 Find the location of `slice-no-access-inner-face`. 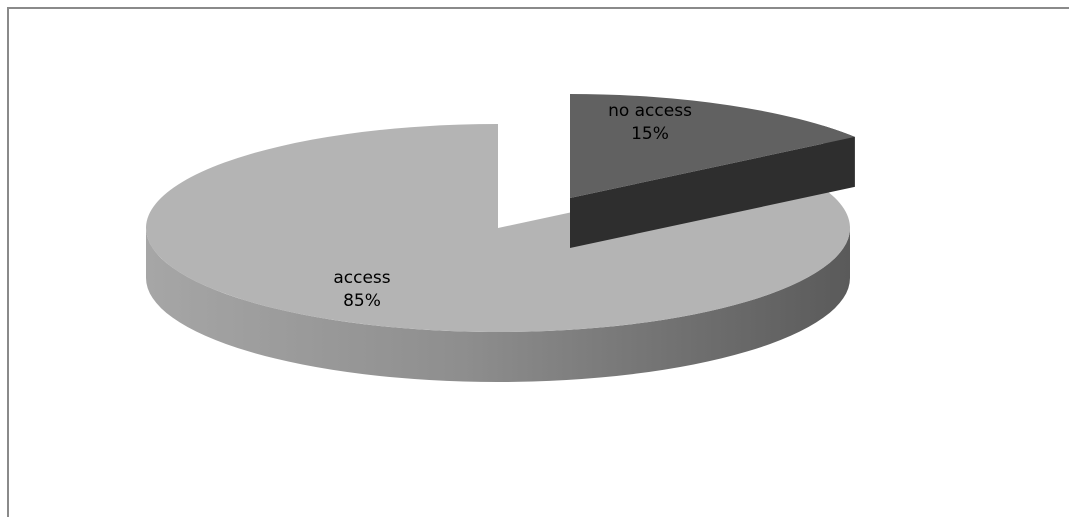

slice-no-access-inner-face is located at coordinates (712, 192).